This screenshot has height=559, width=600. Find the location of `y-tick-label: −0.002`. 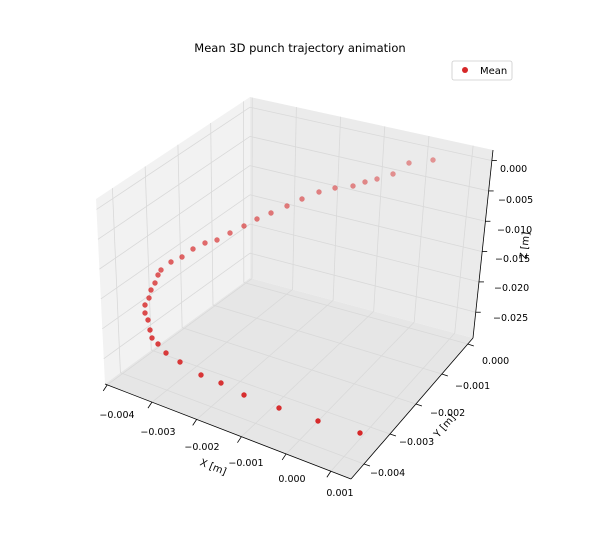

y-tick-label: −0.002 is located at coordinates (447, 413).